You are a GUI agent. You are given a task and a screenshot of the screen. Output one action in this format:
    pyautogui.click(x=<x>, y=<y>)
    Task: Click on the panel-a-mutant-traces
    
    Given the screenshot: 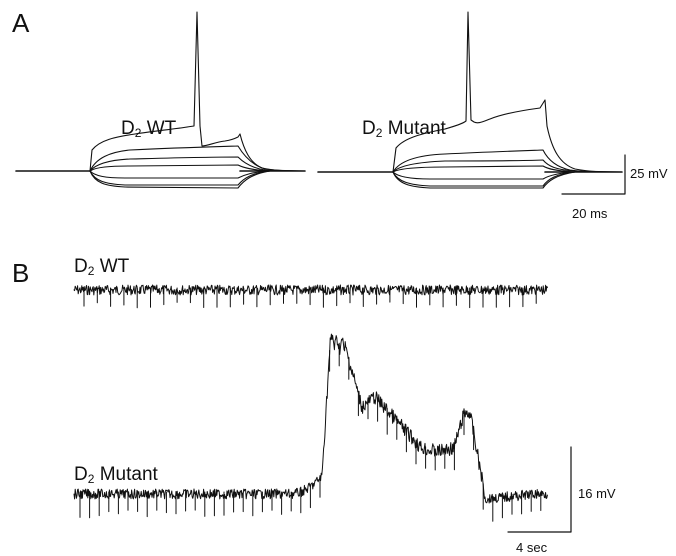 What is the action you would take?
    pyautogui.click(x=470, y=100)
    